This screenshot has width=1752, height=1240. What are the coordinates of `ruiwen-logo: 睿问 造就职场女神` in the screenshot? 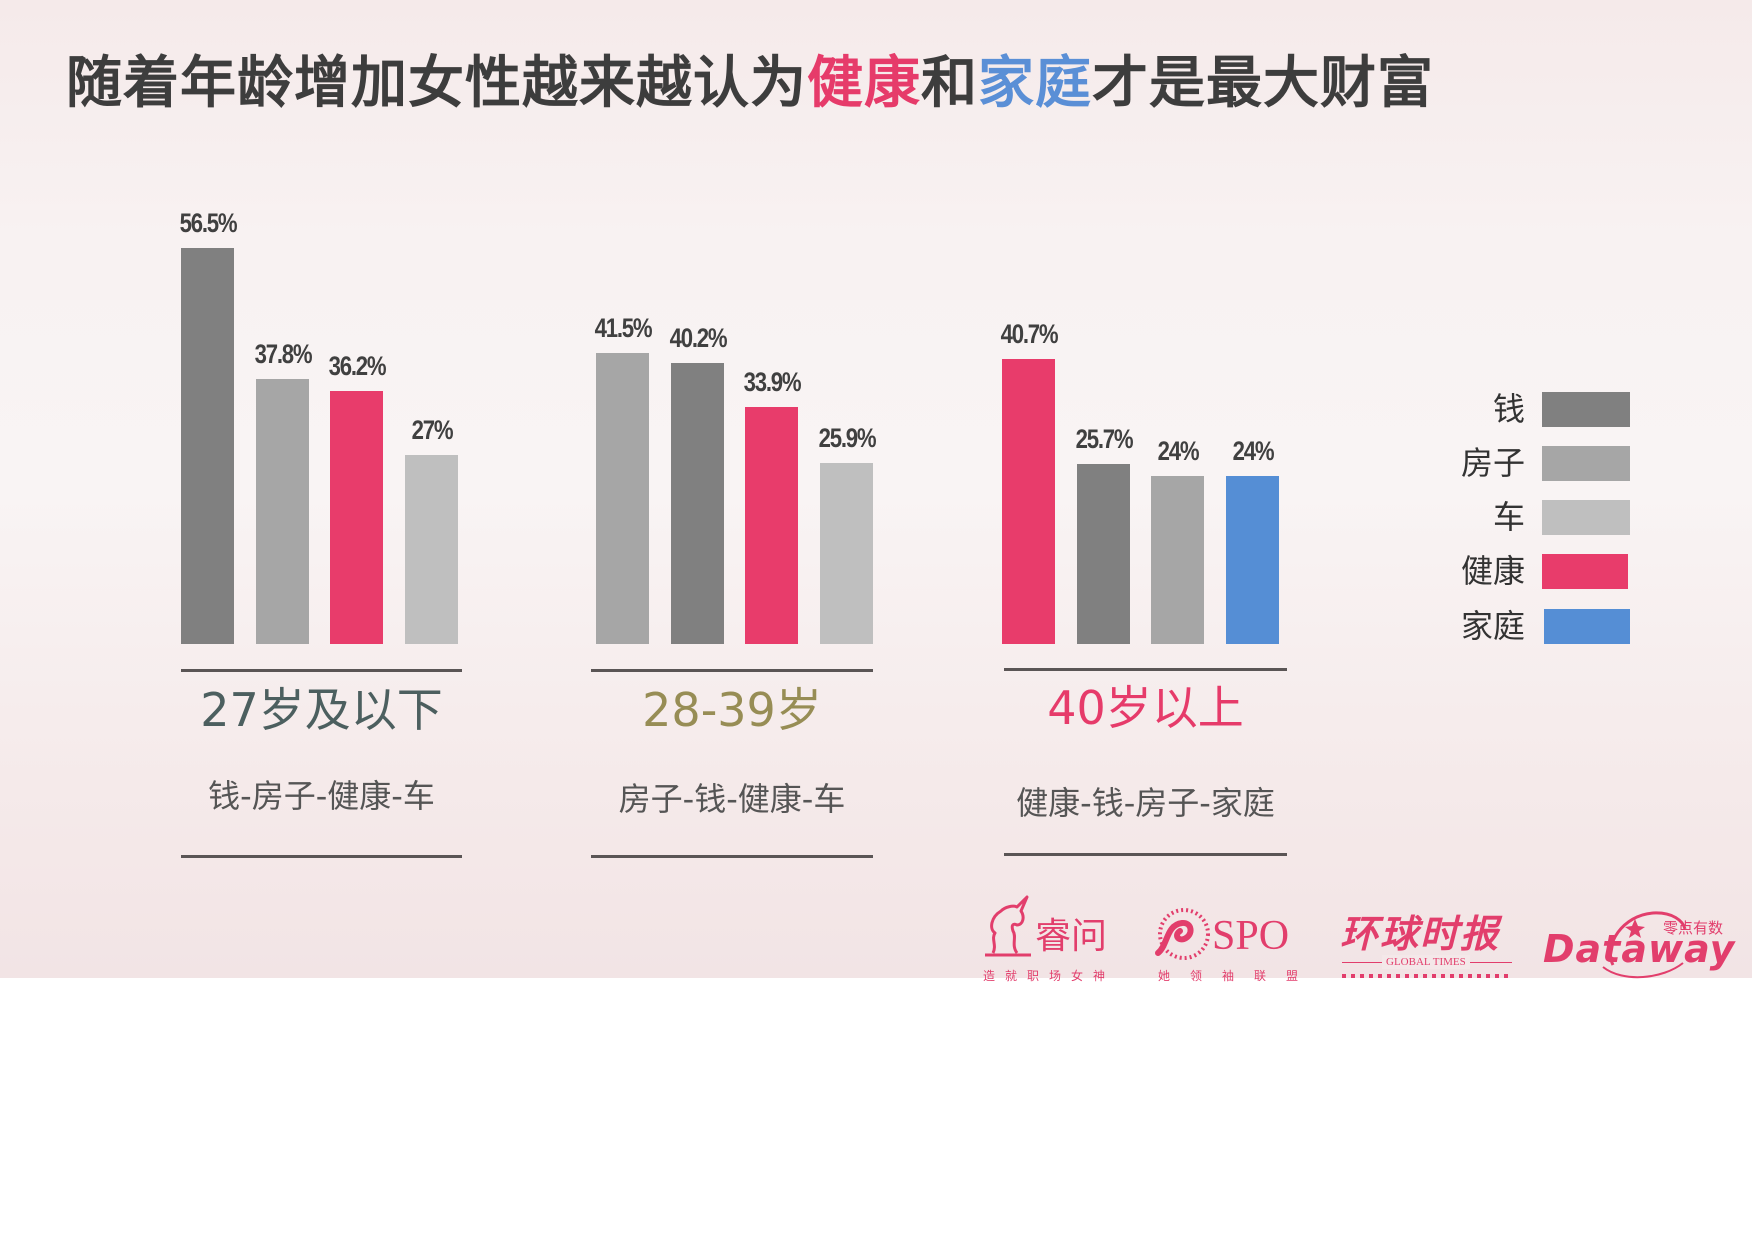 It's located at (1050, 940).